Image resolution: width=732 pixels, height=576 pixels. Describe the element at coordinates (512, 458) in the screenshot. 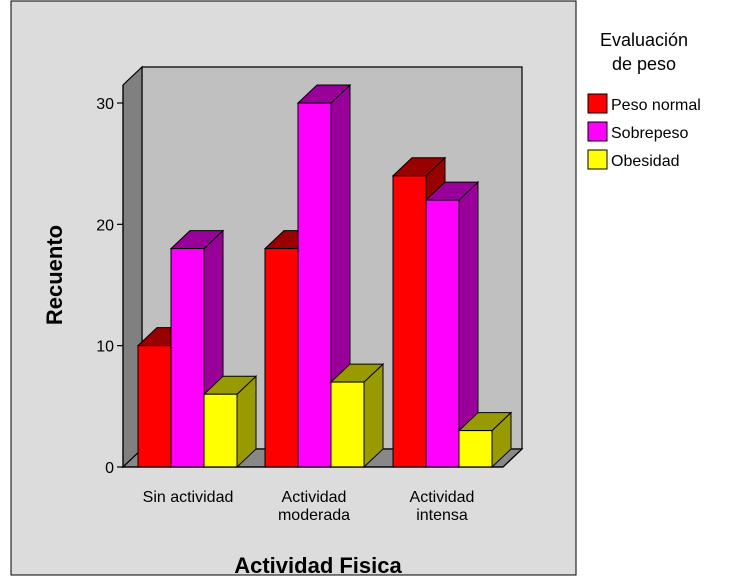

I see `x-axis-depth-line` at that location.